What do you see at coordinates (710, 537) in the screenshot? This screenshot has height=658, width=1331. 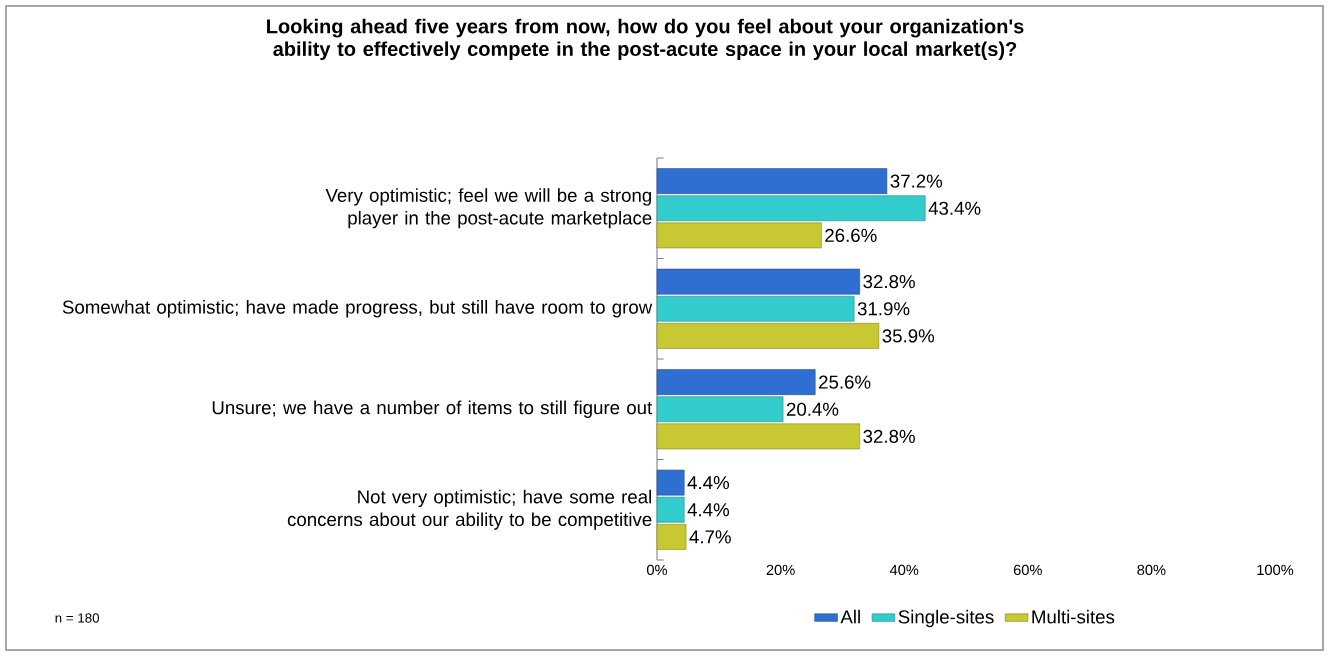 I see `data-label: 4.7%` at bounding box center [710, 537].